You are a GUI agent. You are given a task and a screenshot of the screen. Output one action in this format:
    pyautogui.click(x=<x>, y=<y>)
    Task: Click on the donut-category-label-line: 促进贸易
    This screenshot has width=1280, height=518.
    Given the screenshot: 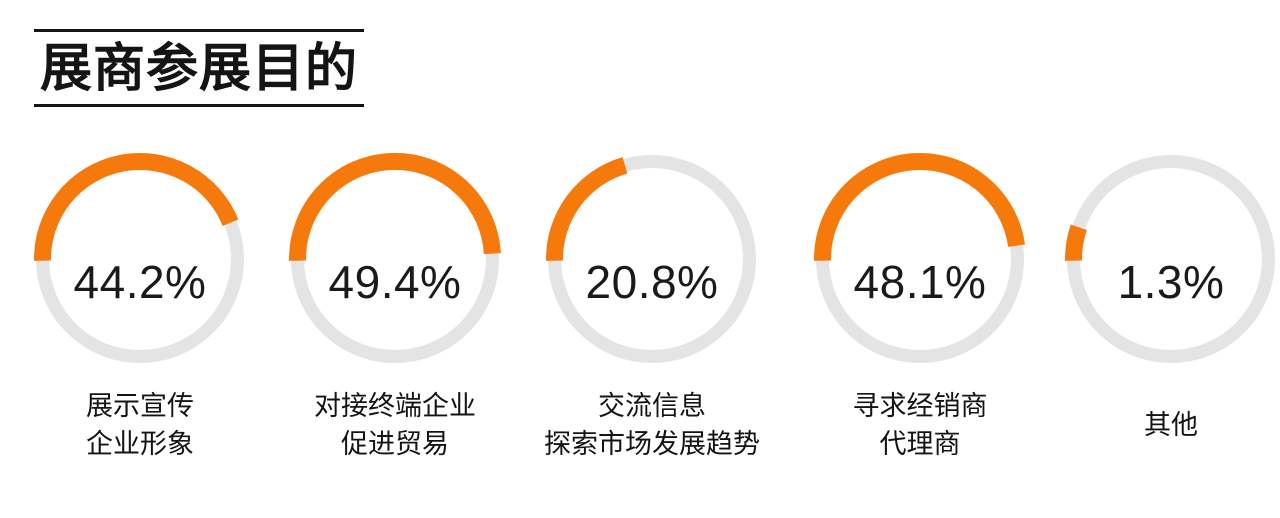 What is the action you would take?
    pyautogui.click(x=395, y=444)
    